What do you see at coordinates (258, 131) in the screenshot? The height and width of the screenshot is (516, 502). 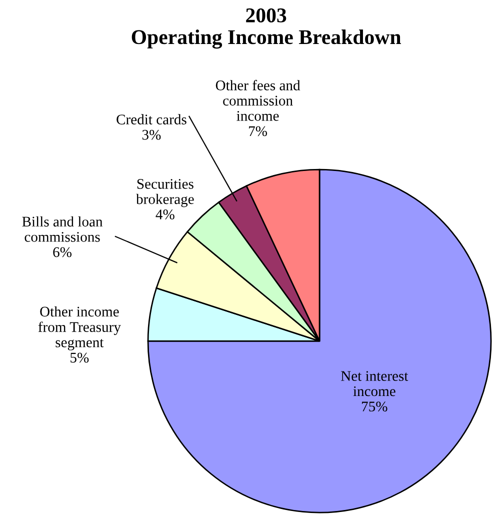 I see `data-label: 7%` at bounding box center [258, 131].